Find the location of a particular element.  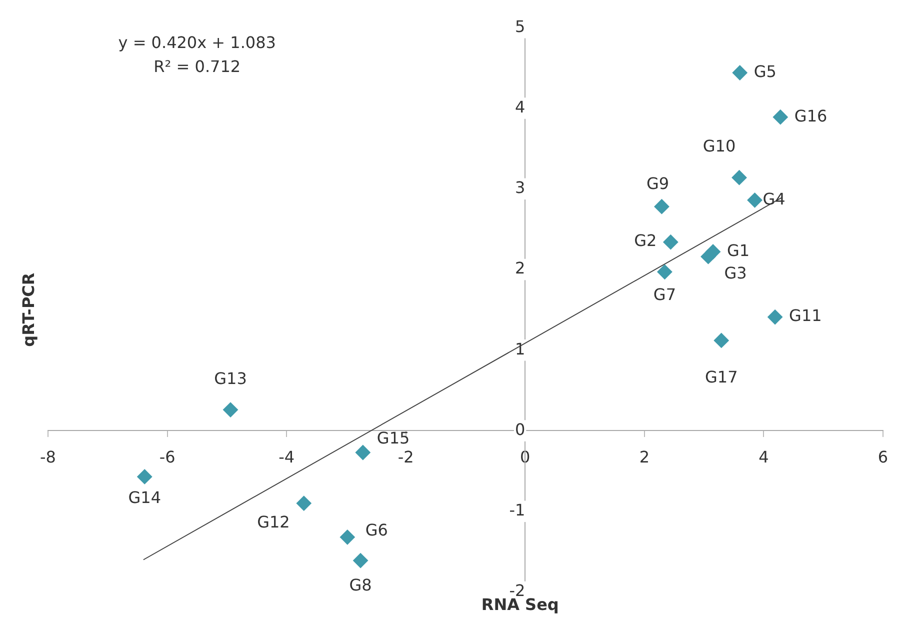

y-axis-title: qRT-PCR is located at coordinates (28, 309).